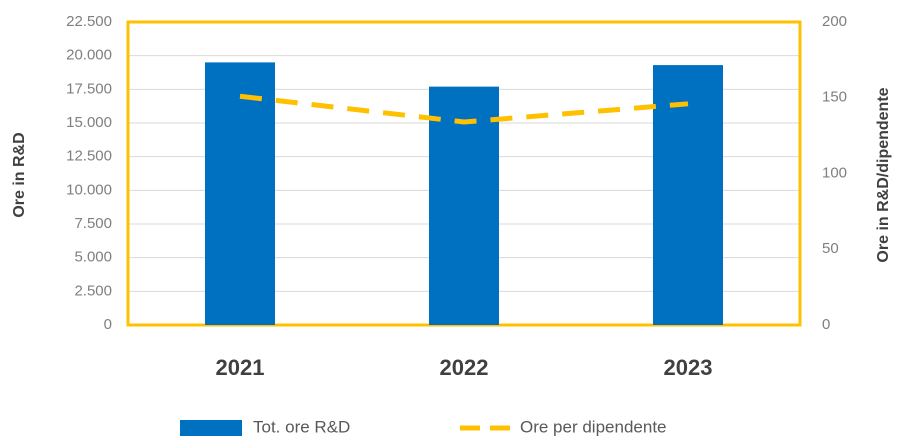 The width and height of the screenshot is (899, 439). What do you see at coordinates (240, 367) in the screenshot?
I see `x-tick-label: 2021` at bounding box center [240, 367].